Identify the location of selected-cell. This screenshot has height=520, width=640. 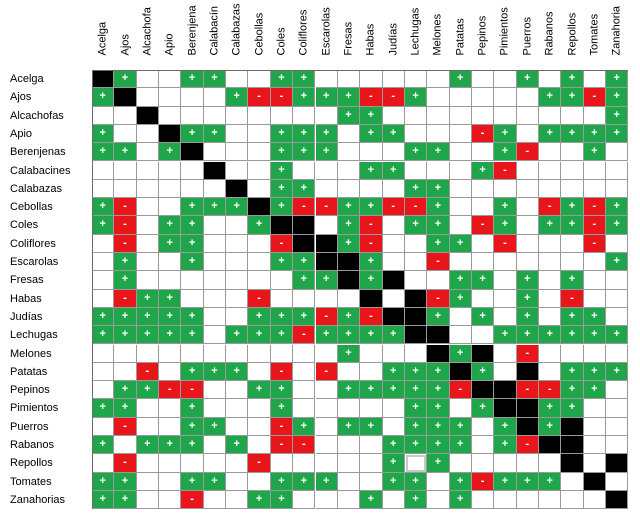
(416, 463).